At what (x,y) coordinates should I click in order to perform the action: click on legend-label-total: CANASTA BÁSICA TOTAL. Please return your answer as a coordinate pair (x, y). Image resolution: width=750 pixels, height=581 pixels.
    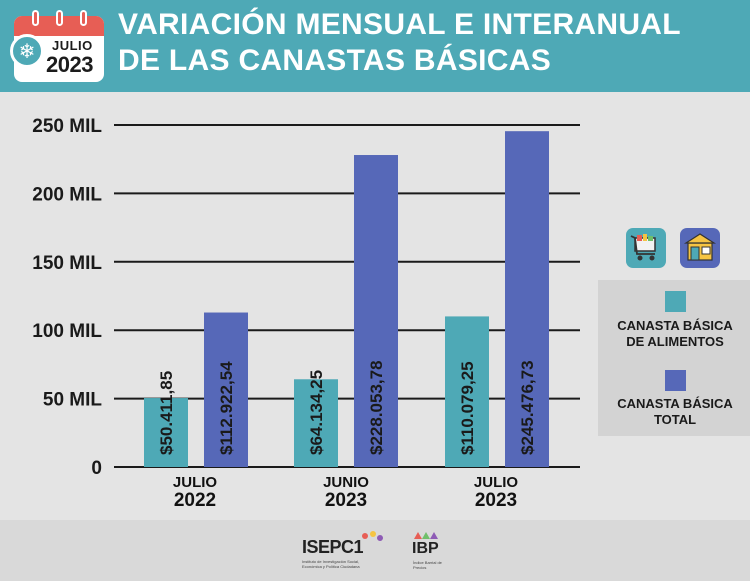
    Looking at the image, I should click on (675, 411).